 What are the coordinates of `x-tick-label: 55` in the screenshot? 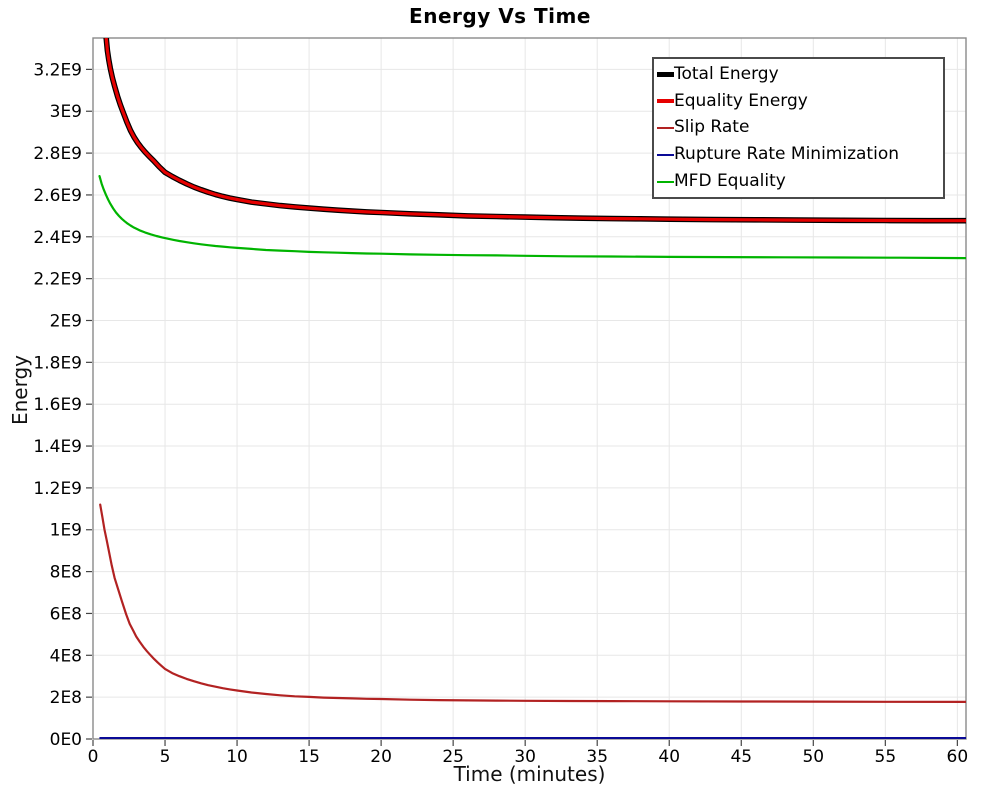 It's located at (886, 757).